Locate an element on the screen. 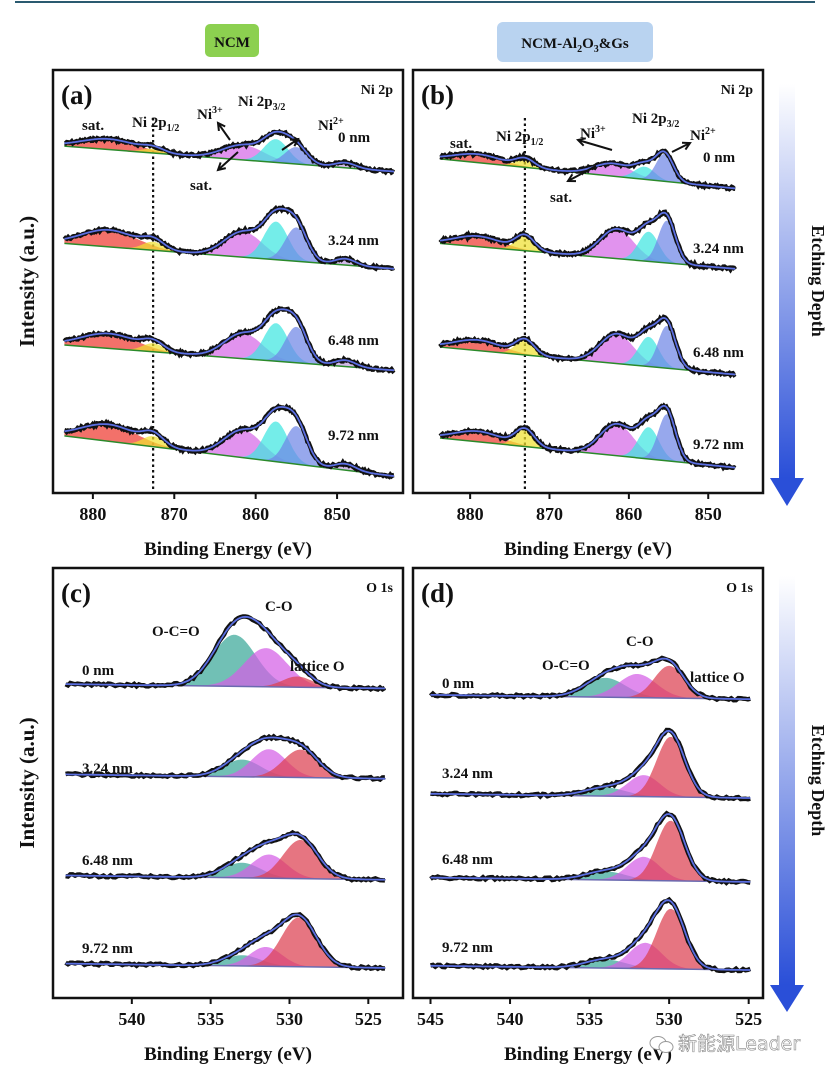 Image resolution: width=832 pixels, height=1080 pixels. panel-label: (d) is located at coordinates (437, 593).